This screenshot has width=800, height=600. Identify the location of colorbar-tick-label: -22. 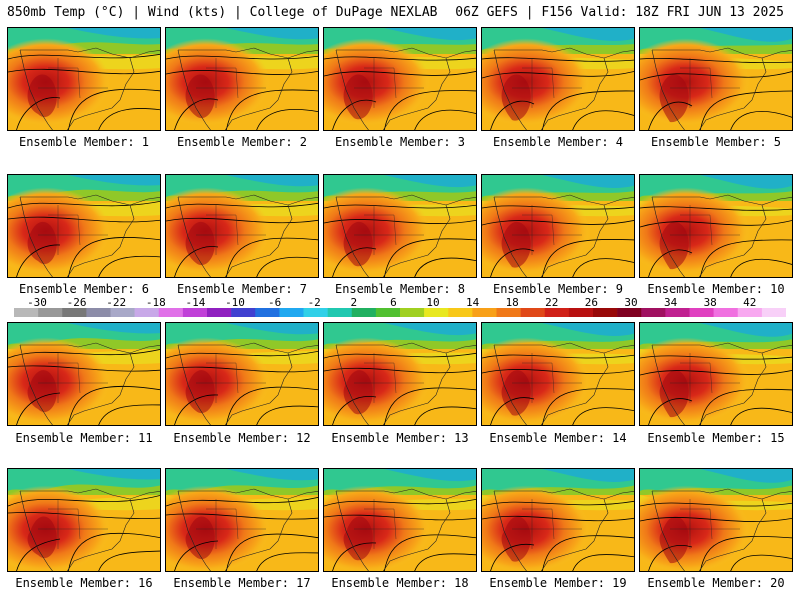
(116, 302).